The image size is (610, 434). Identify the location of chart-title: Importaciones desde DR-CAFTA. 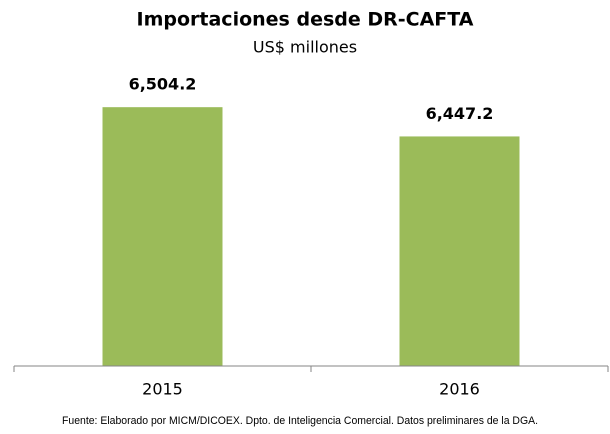
(305, 20).